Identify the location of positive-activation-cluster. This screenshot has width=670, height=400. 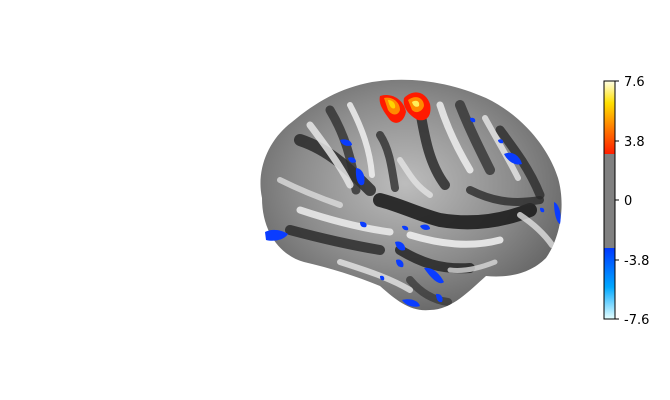
(405, 107).